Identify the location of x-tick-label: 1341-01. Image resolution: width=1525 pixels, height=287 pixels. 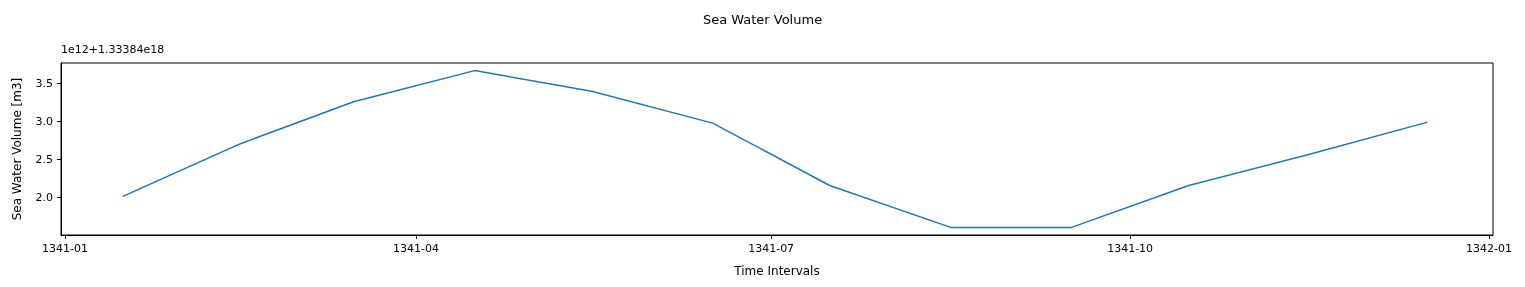
(64, 248).